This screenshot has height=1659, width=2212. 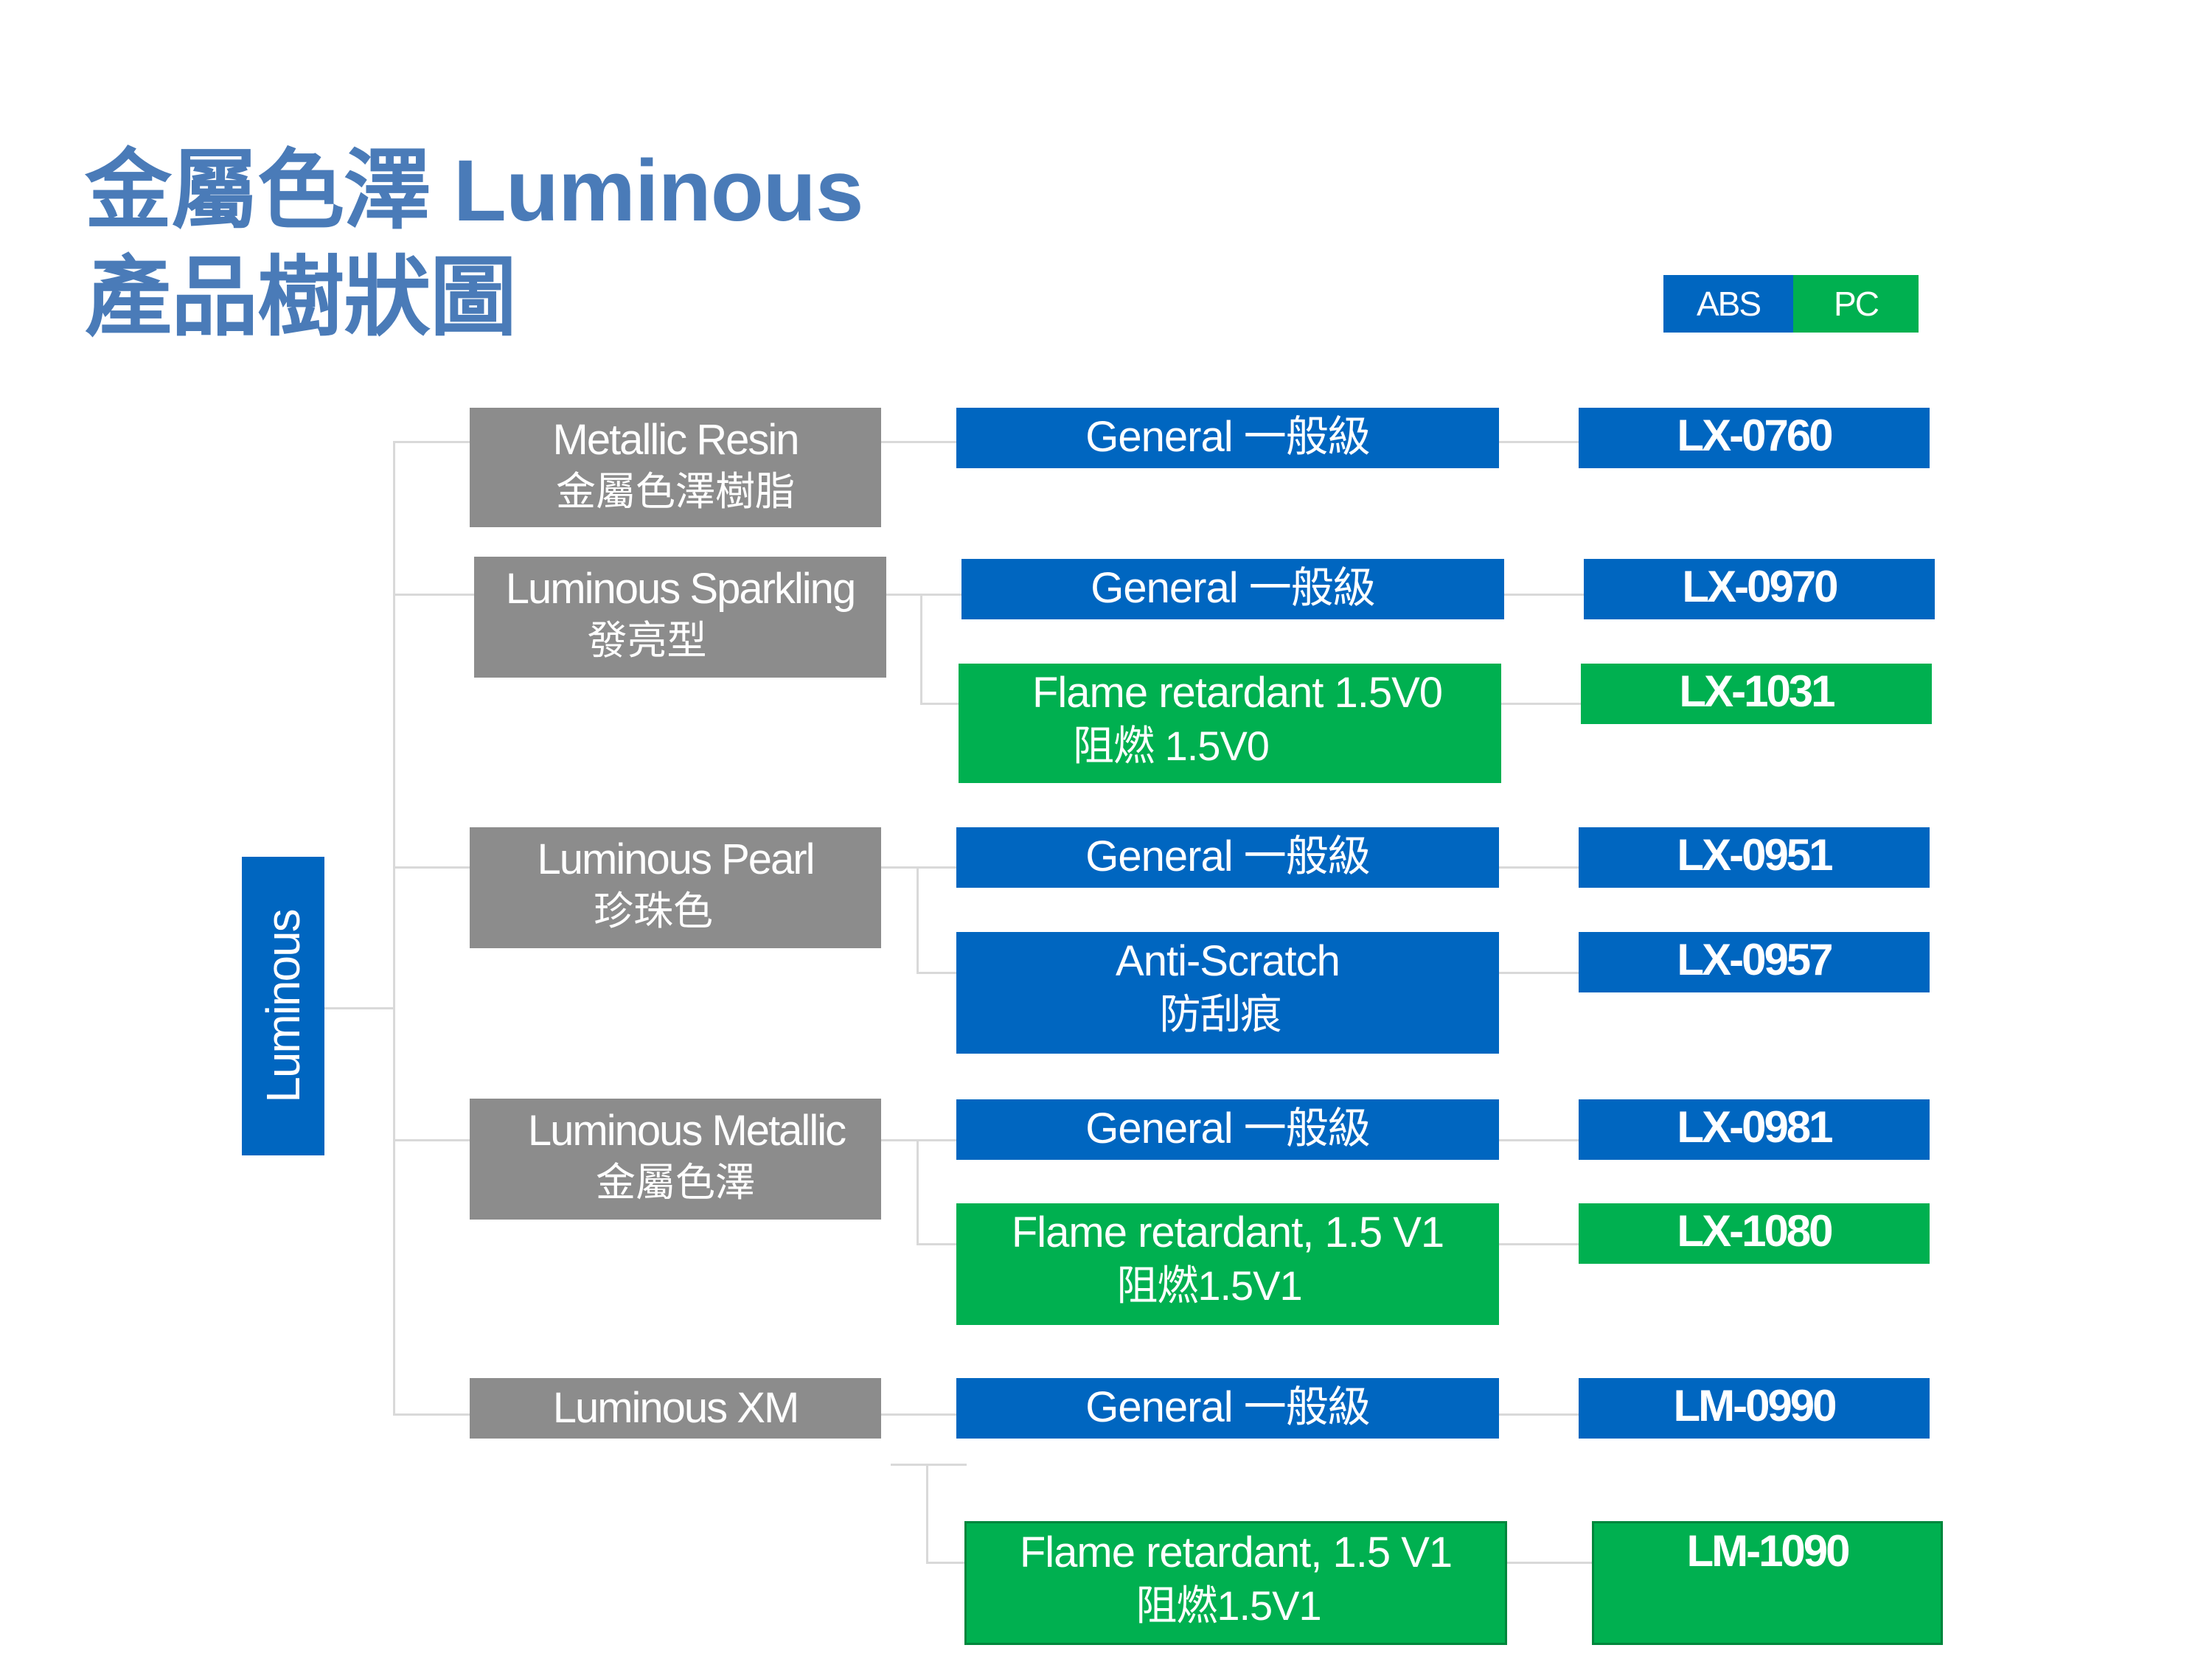 I want to click on product-code-label: LX-1080, so click(x=1755, y=1231).